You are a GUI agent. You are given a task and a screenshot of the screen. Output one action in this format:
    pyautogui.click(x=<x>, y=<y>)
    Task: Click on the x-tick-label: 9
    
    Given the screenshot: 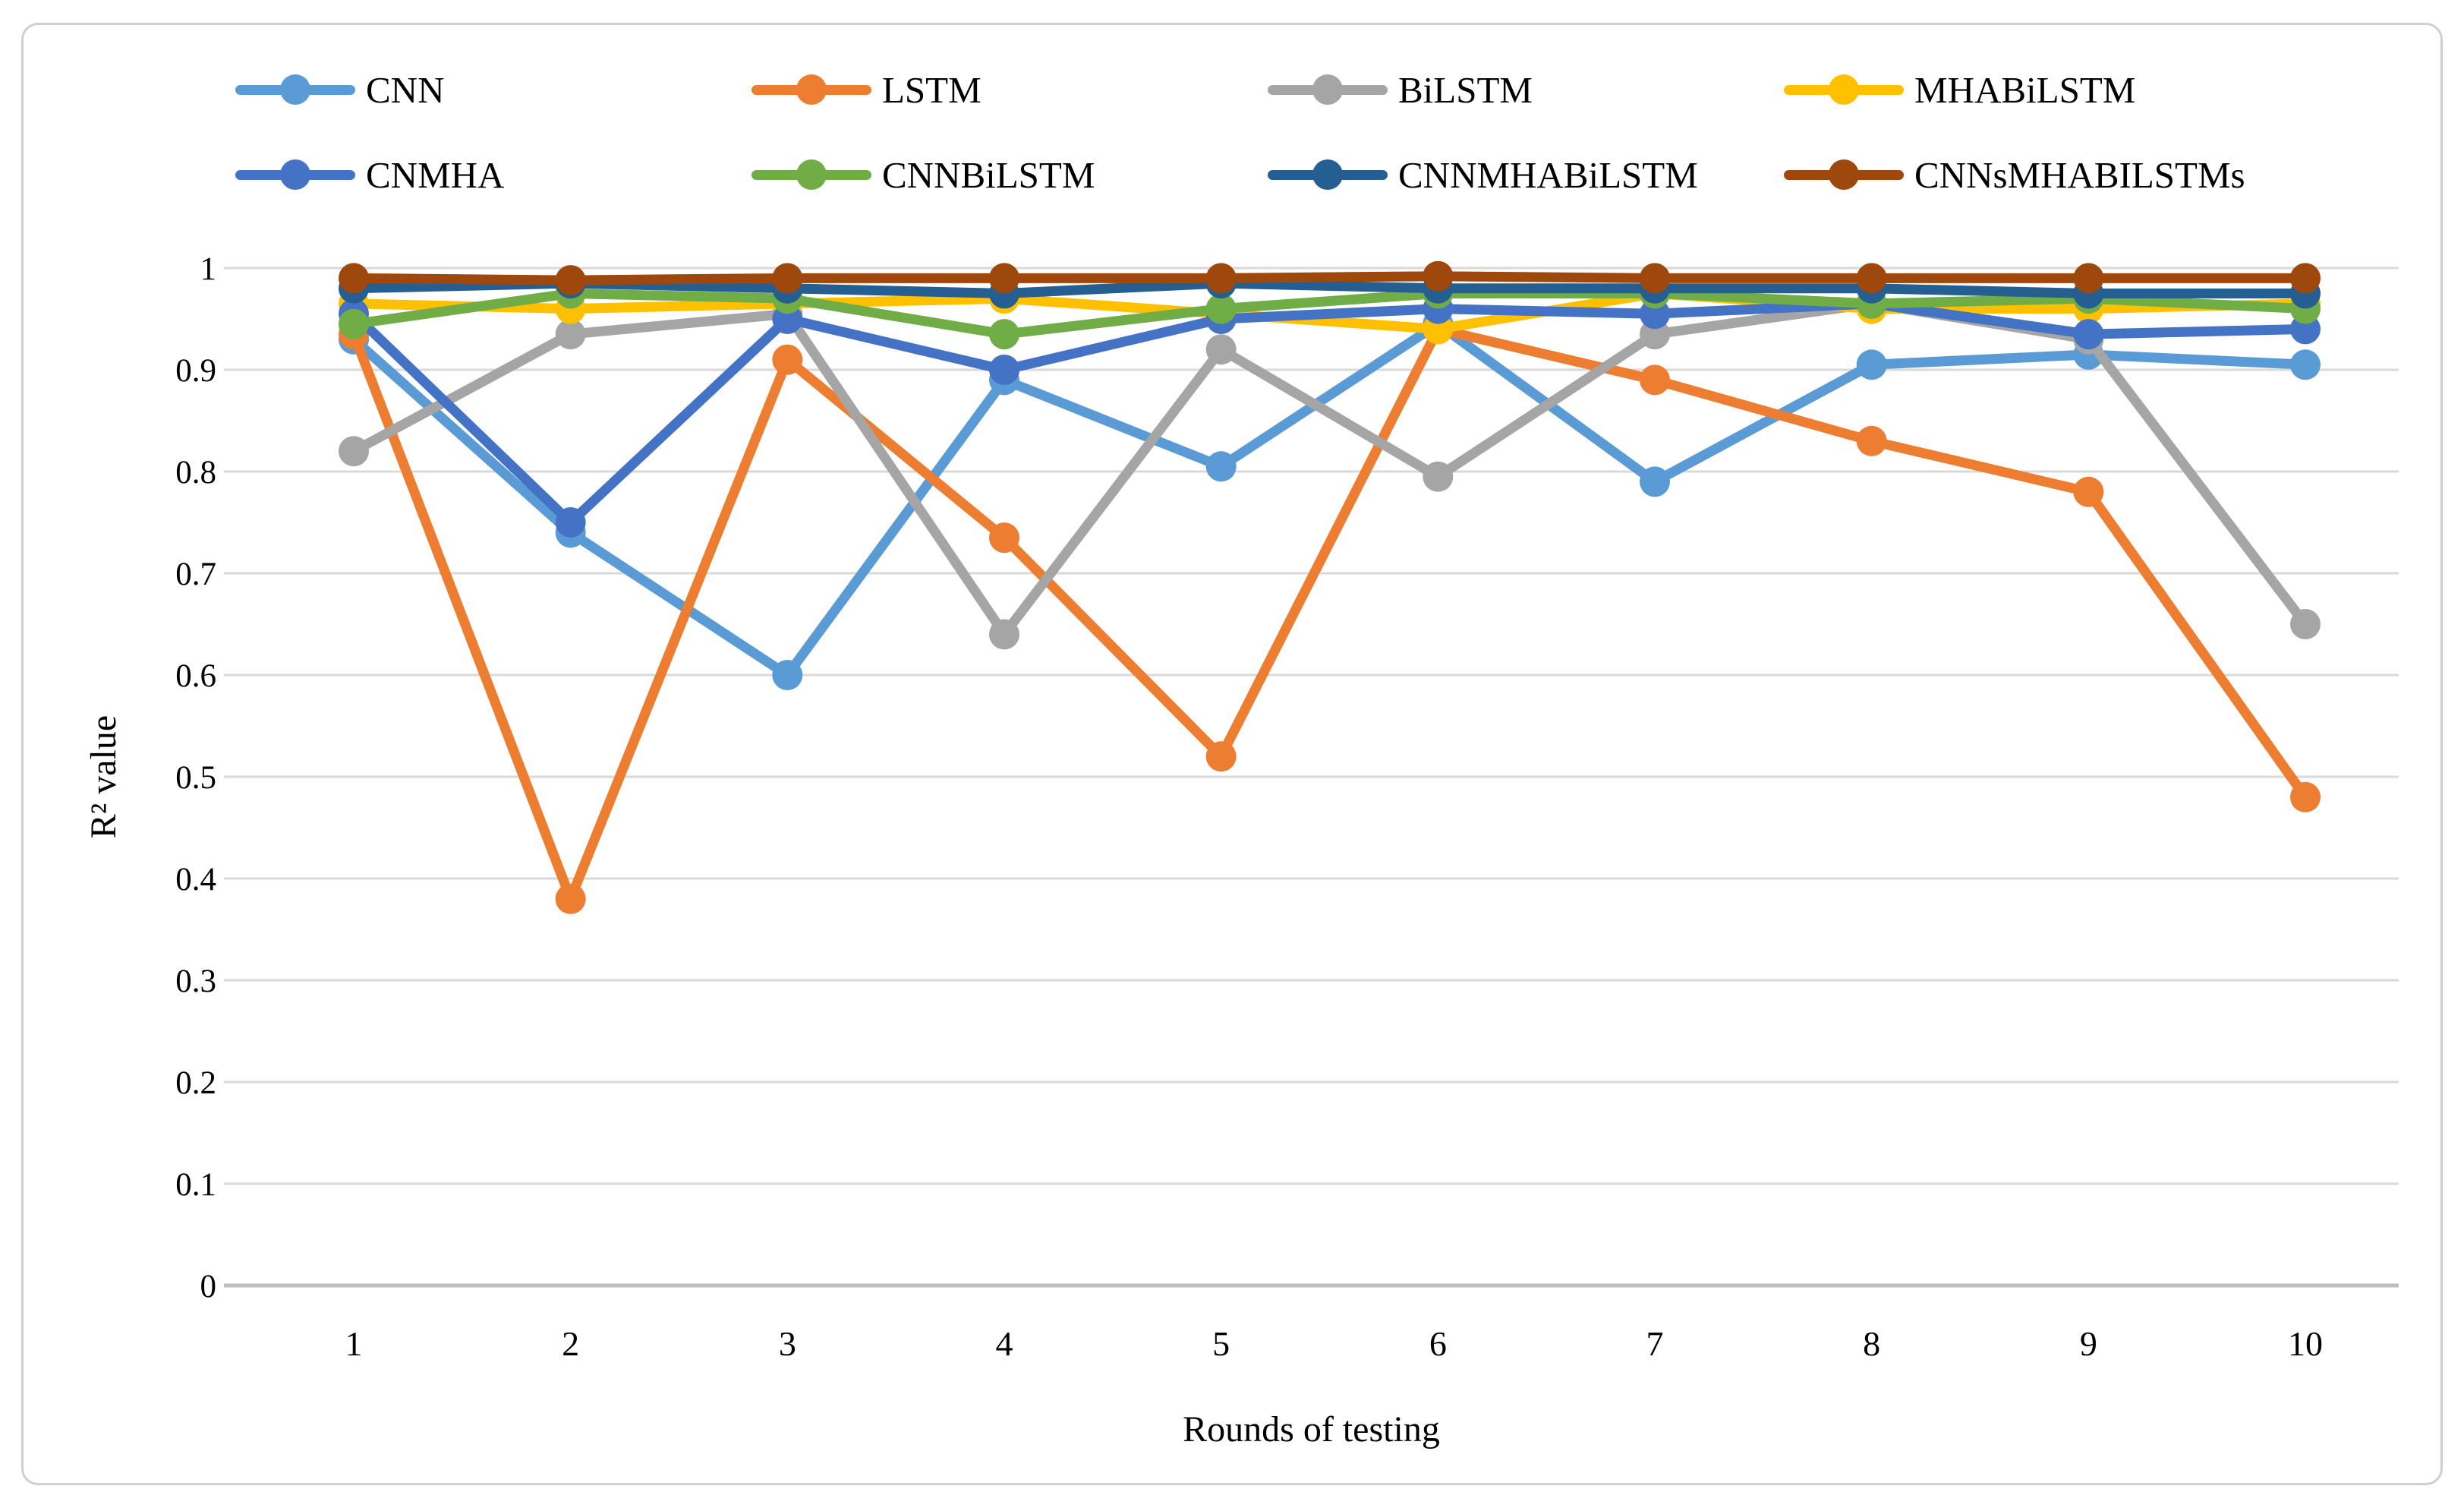 What is the action you would take?
    pyautogui.click(x=2088, y=1343)
    